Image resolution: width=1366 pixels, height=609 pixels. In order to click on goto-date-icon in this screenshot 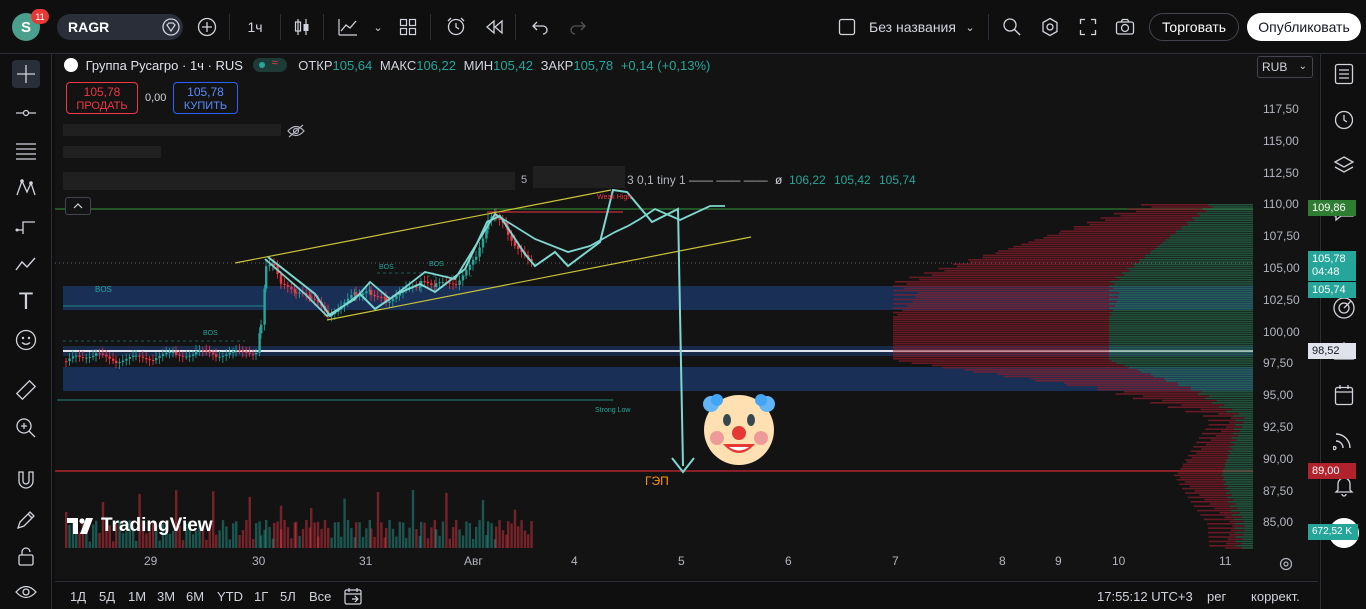, I will do `click(353, 597)`.